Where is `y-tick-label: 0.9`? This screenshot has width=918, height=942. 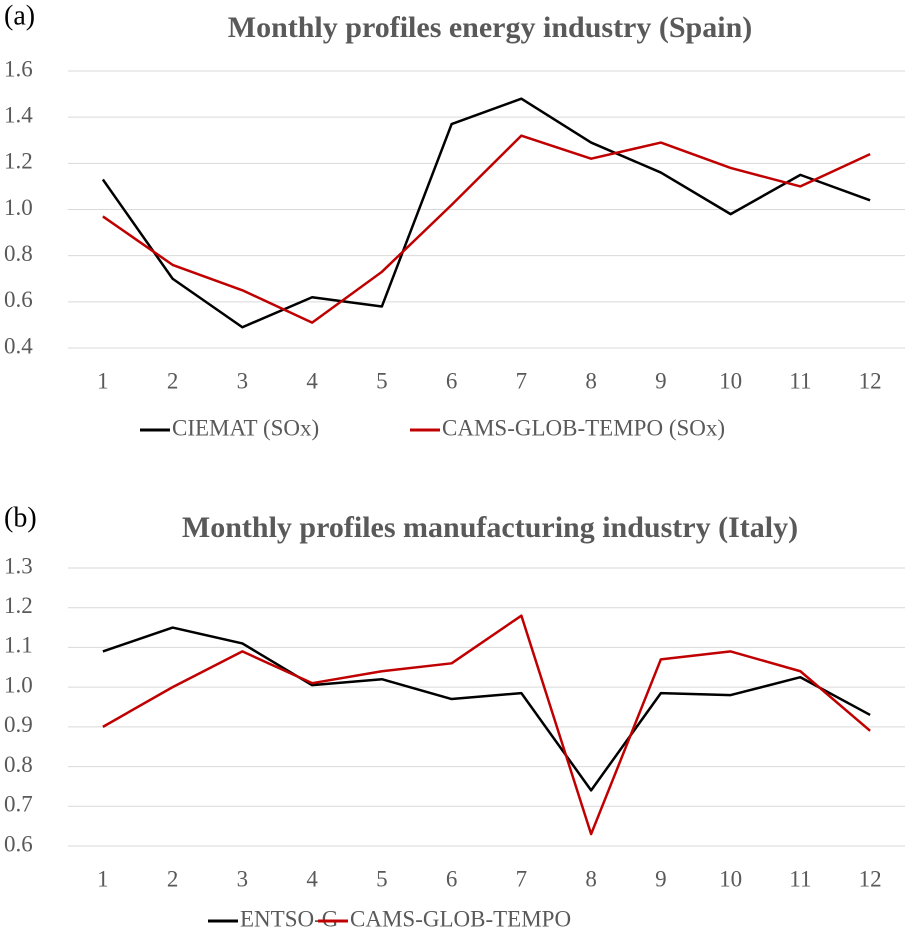 y-tick-label: 0.9 is located at coordinates (18, 724).